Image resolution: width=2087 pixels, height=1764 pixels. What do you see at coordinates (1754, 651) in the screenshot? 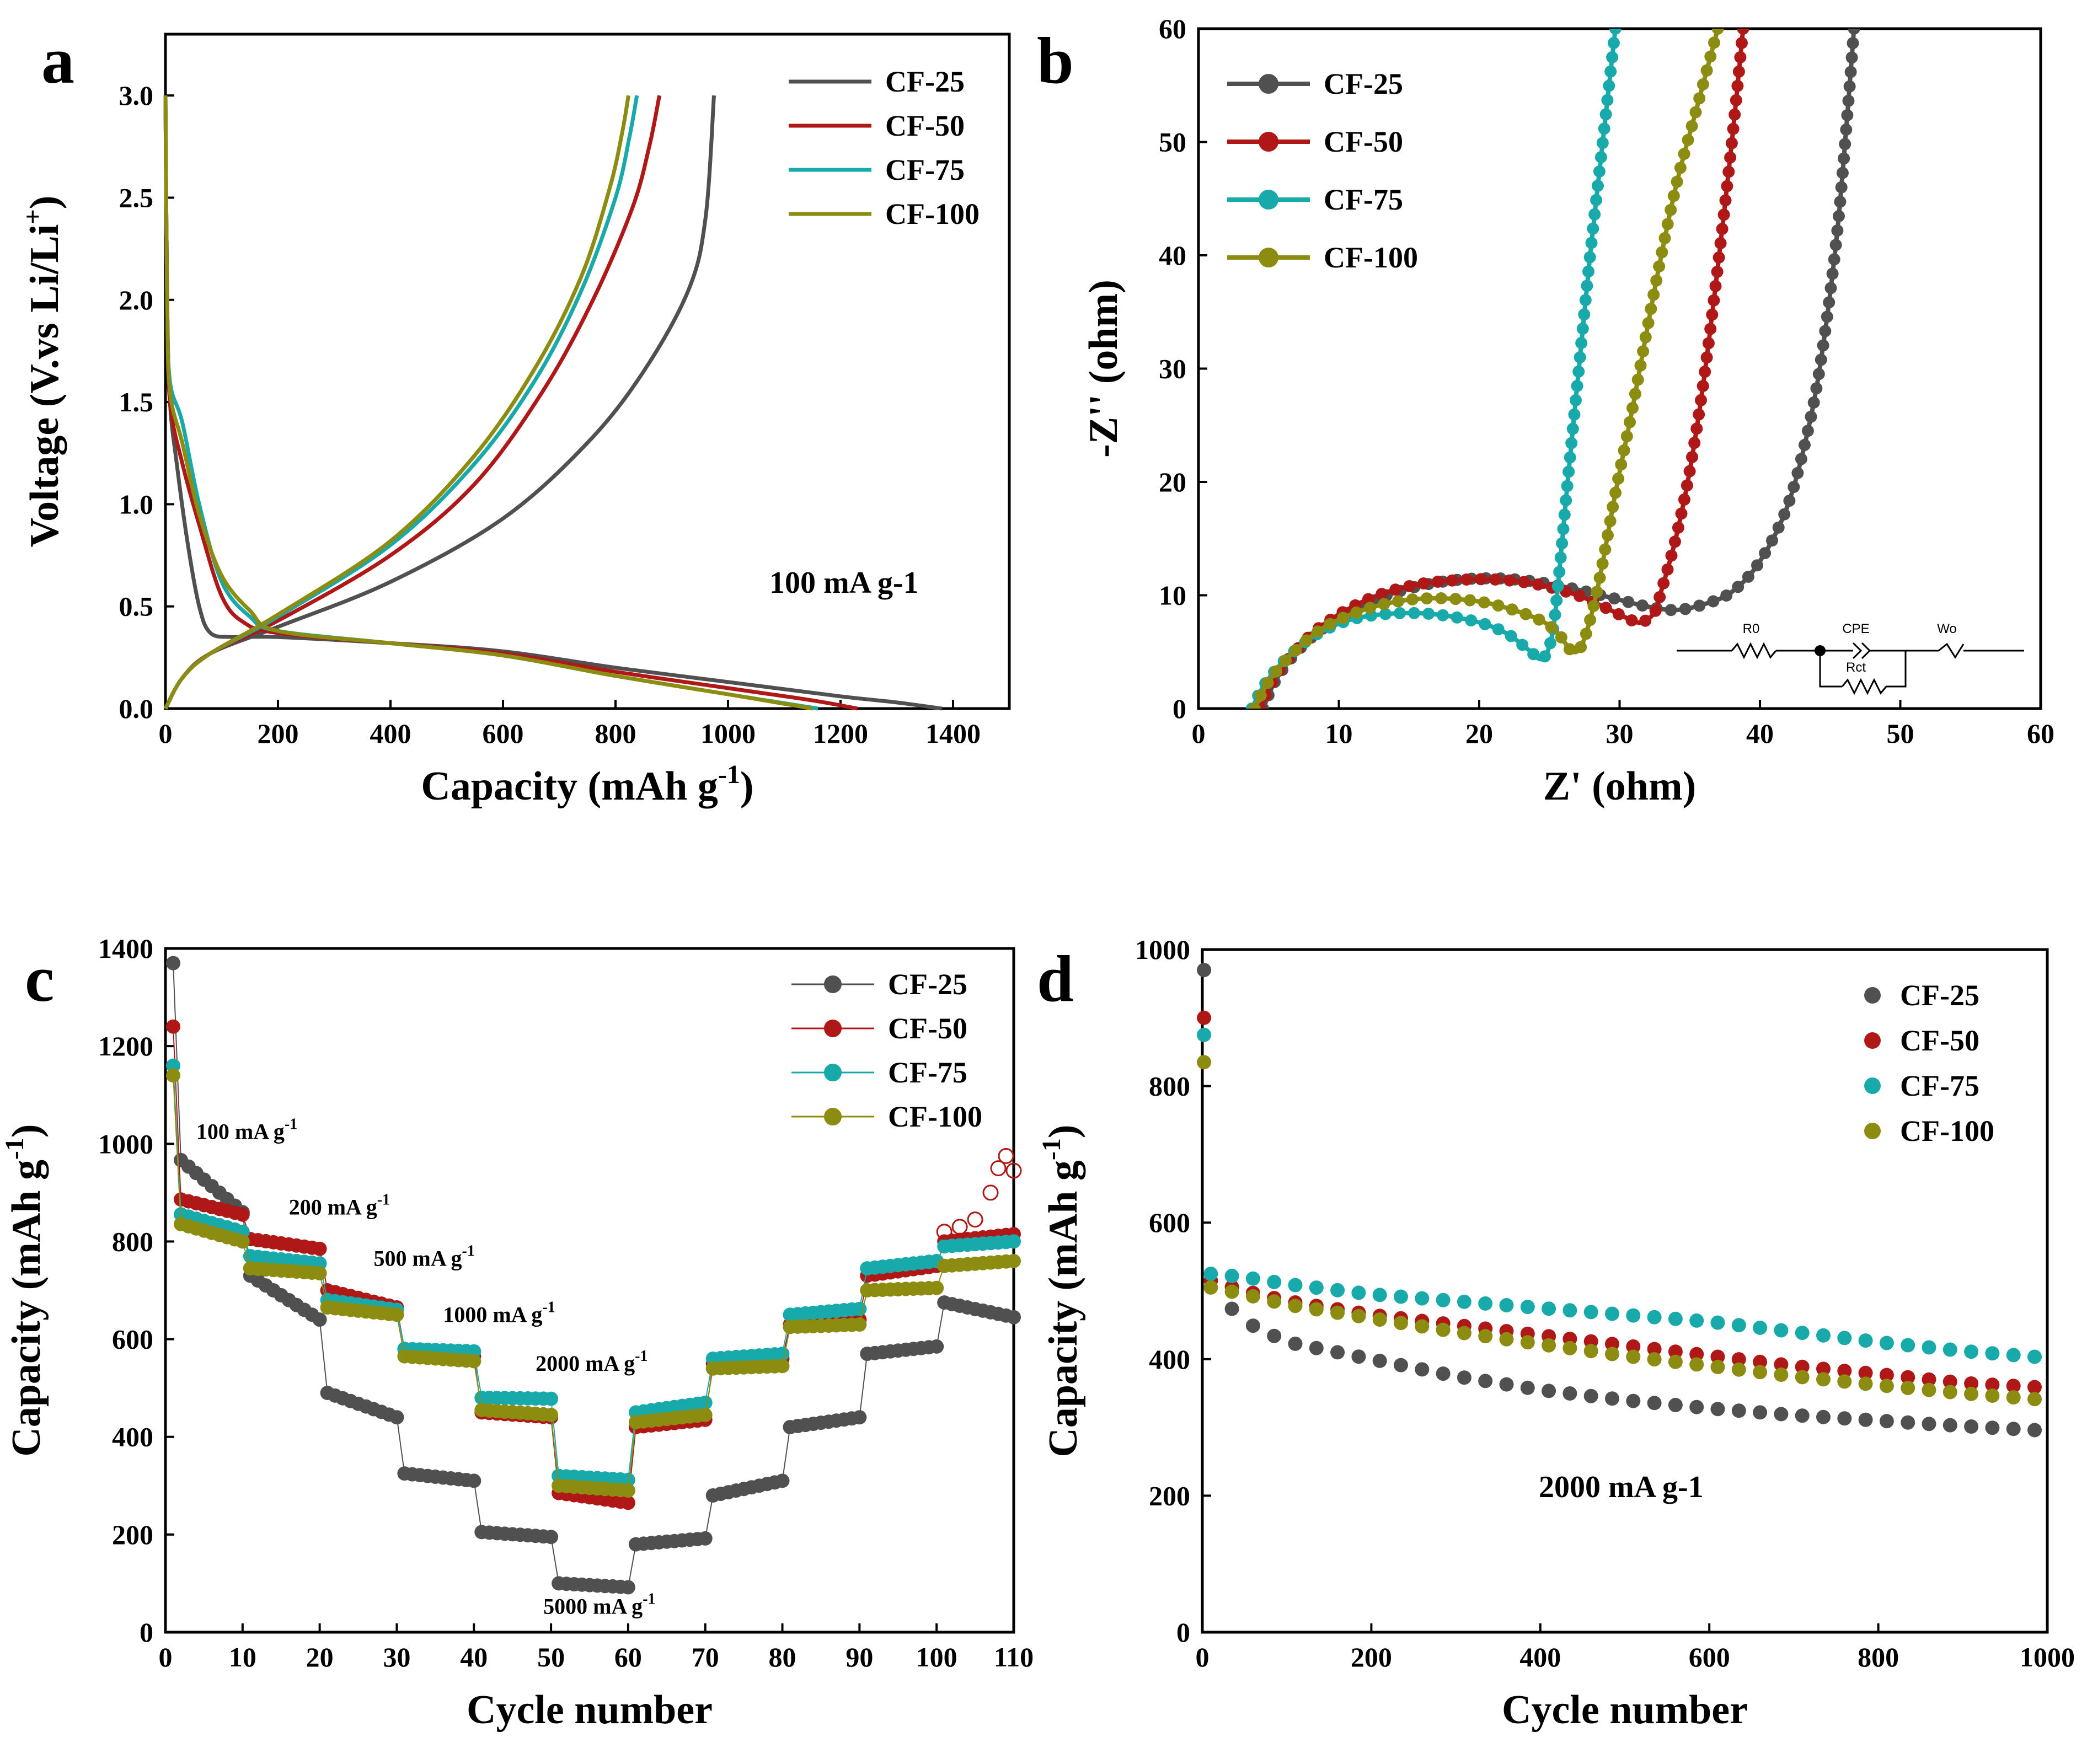
I see `resistor-r0` at bounding box center [1754, 651].